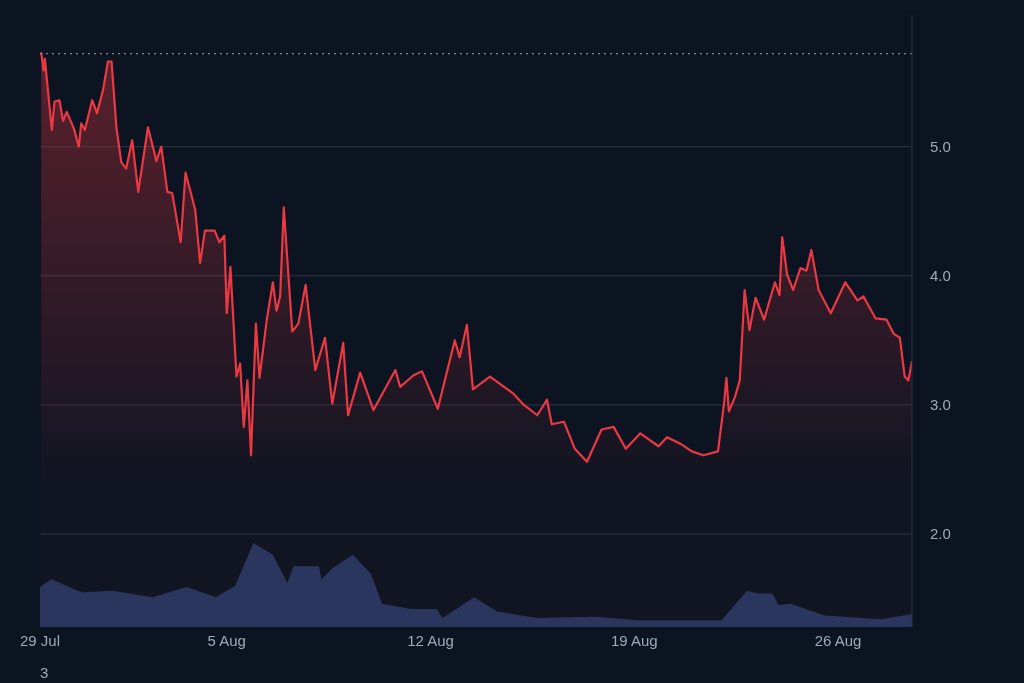  What do you see at coordinates (838, 640) in the screenshot?
I see `x-tick-label: 26 Aug` at bounding box center [838, 640].